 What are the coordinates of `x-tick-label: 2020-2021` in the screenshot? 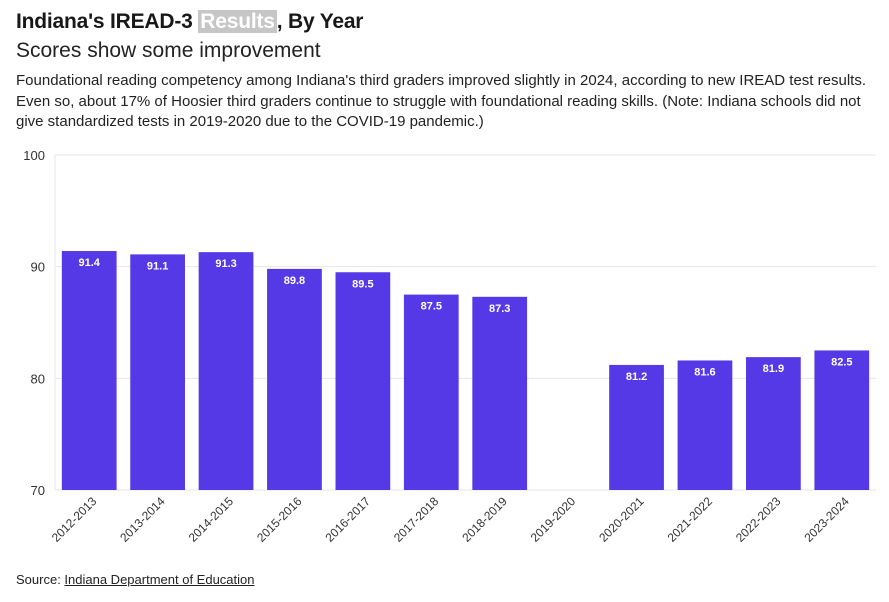 It's located at (621, 519).